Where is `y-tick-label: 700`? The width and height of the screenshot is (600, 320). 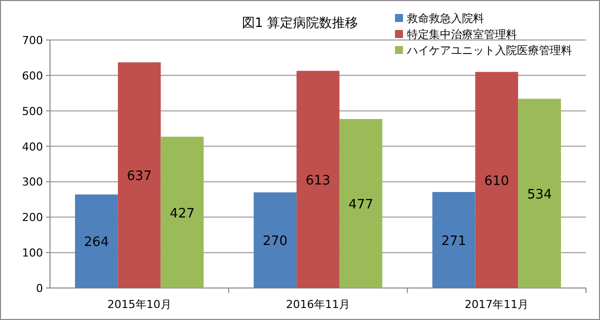
y-tick-label: 700 is located at coordinates (32, 40).